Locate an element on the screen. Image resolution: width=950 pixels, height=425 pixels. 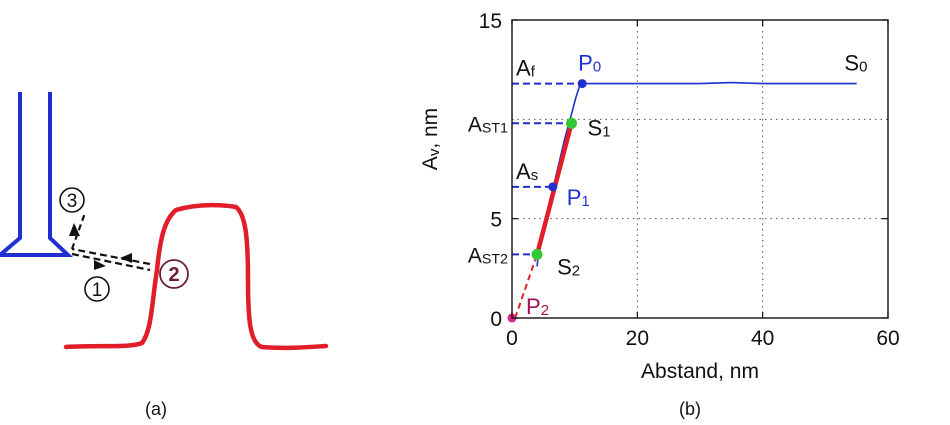
reference-lines is located at coordinates (547, 169).